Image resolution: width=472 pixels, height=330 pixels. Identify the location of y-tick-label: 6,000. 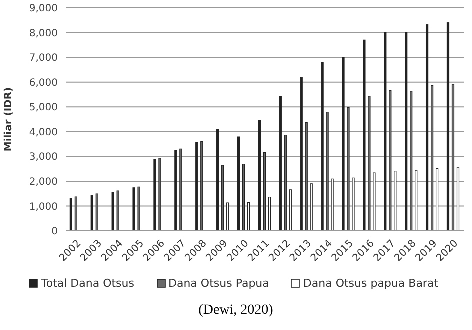
(43, 83).